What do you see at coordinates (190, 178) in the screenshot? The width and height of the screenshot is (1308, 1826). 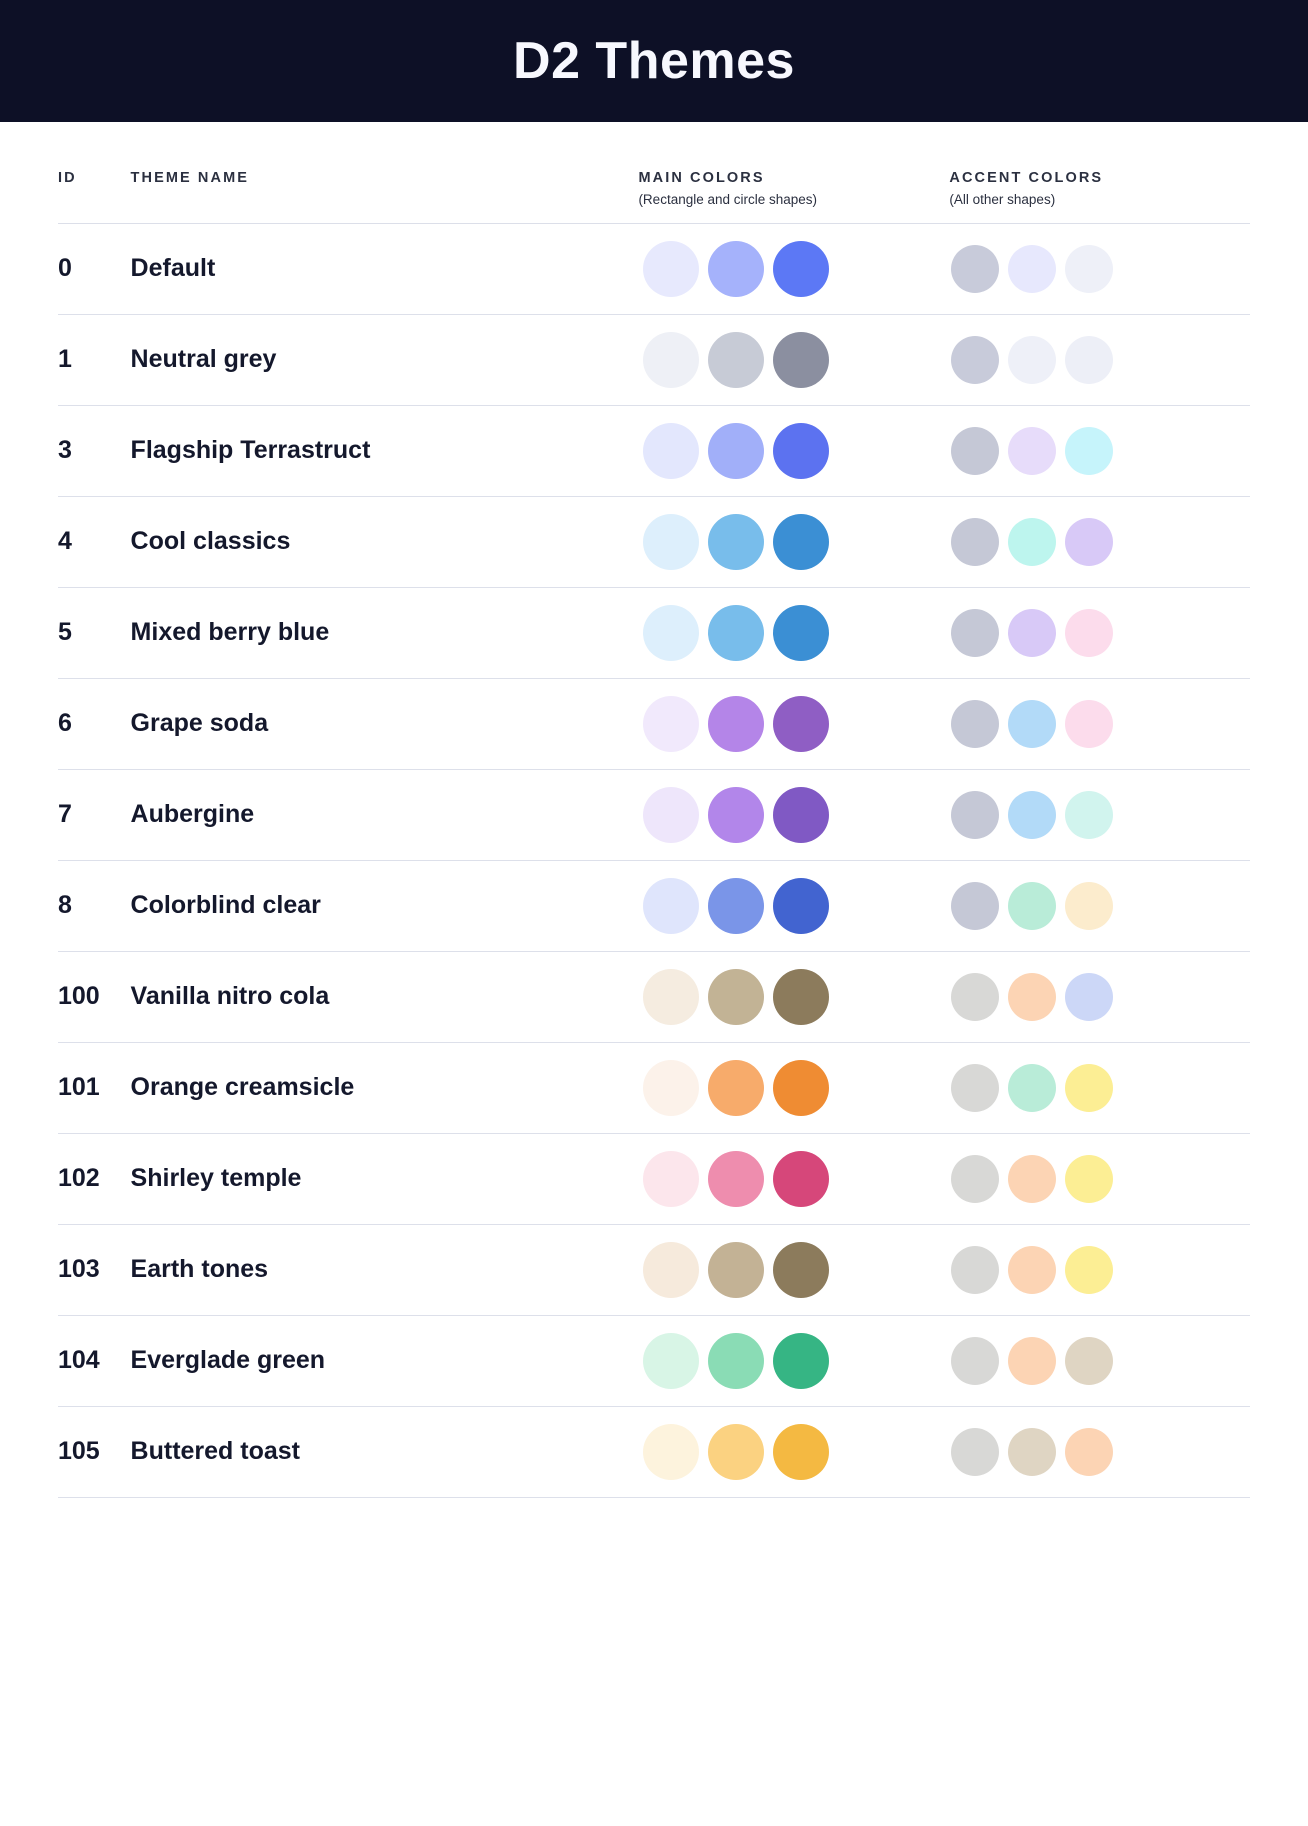 I see `column-header-theme-name-label: THEME NAME` at bounding box center [190, 178].